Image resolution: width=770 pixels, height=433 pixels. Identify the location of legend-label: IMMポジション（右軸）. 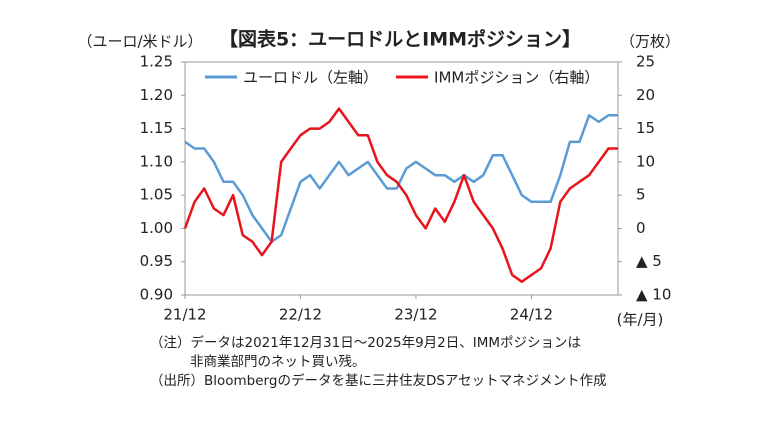
(516, 78).